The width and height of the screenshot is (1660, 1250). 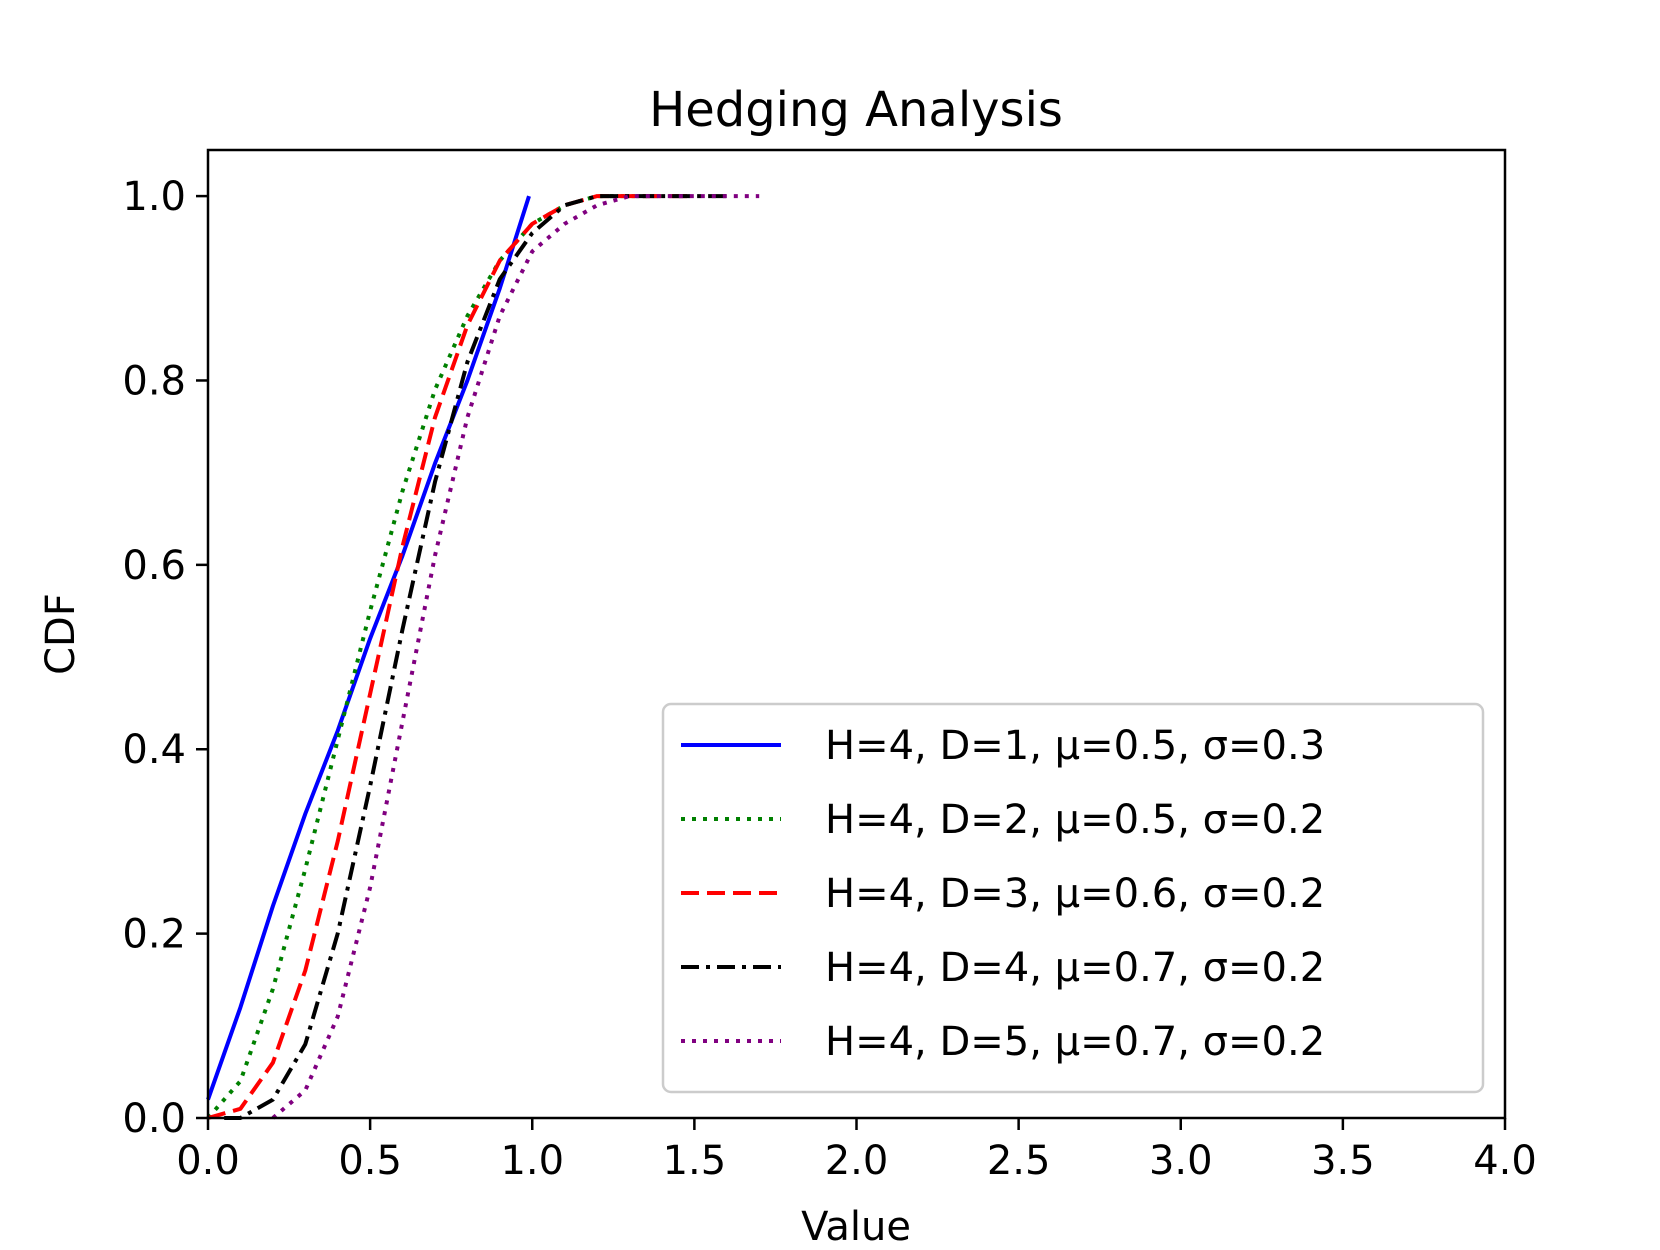 I want to click on x-axis: 0.0 0.5 1.0 1.5 2.0 2.5 3.0 3.5 4.0, so click(x=856, y=1151).